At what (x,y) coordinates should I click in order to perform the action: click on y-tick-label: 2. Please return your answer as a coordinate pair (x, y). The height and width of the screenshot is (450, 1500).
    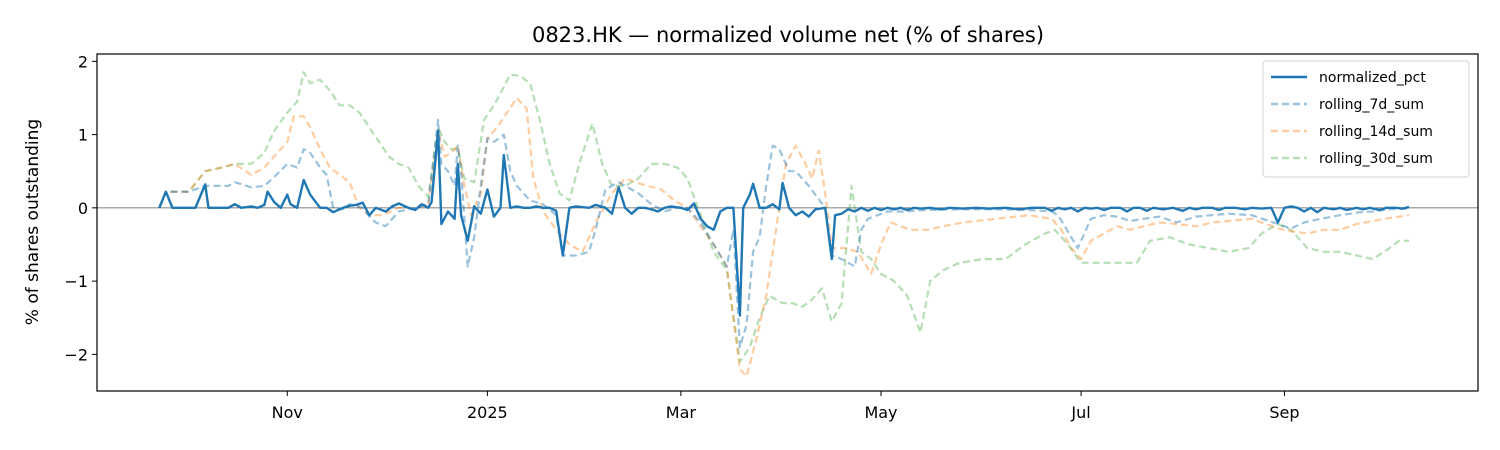
    Looking at the image, I should click on (83, 61).